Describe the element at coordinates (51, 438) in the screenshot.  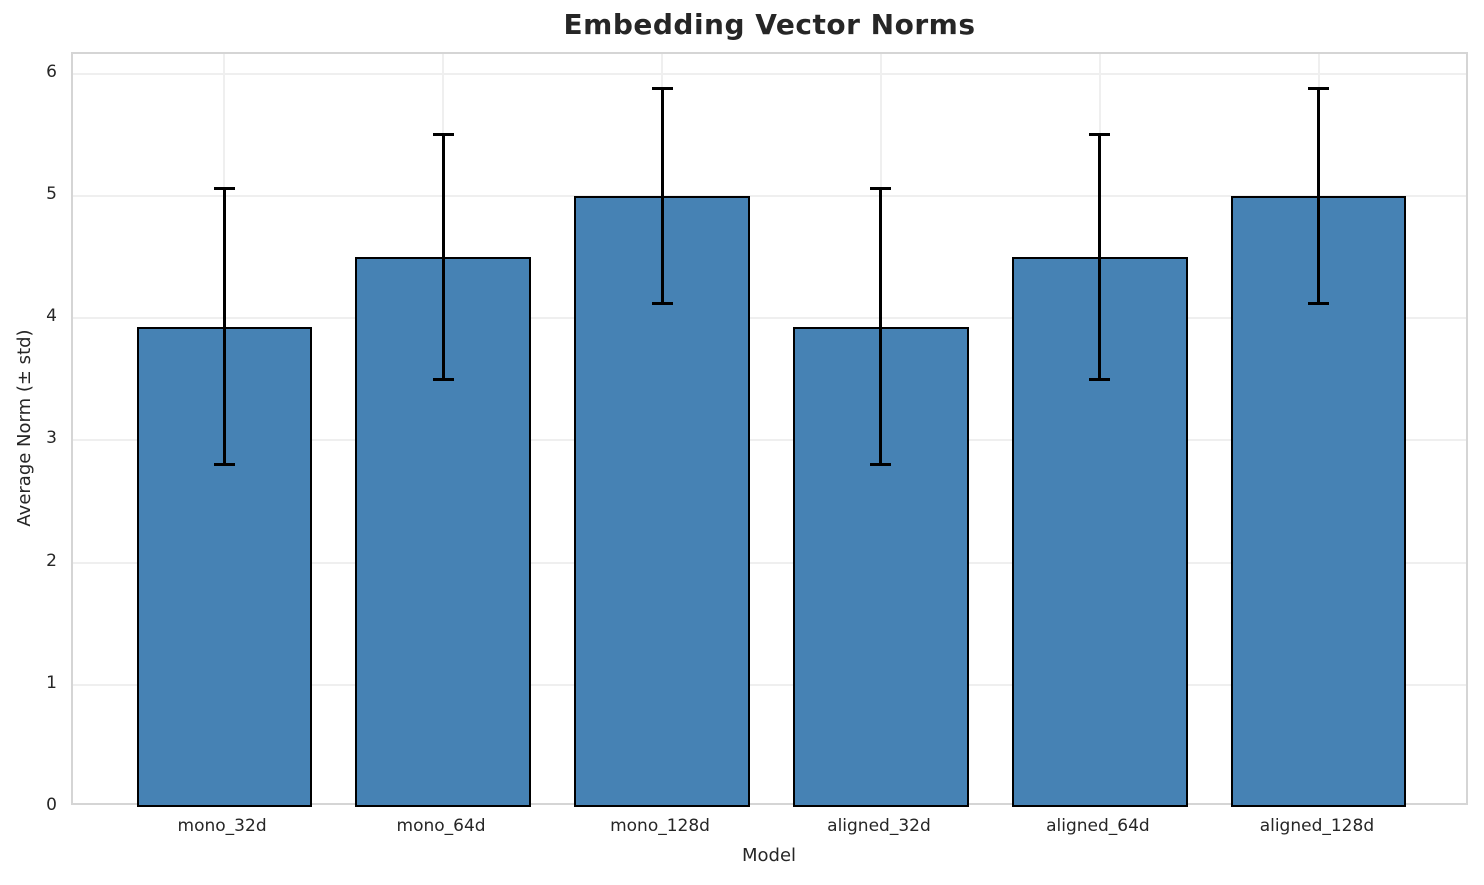
I see `y-tick-label: 3` at that location.